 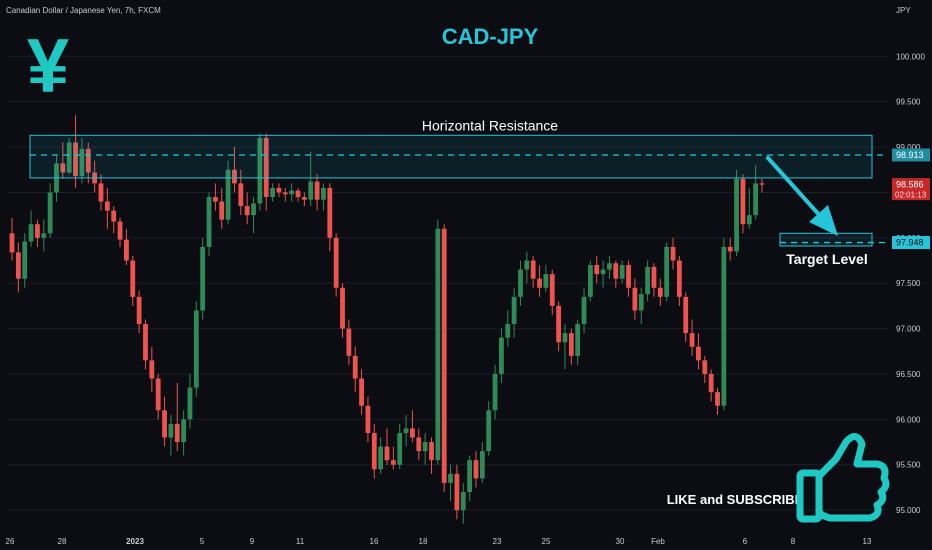 I want to click on price-tick-label: 100.000, so click(x=910, y=56).